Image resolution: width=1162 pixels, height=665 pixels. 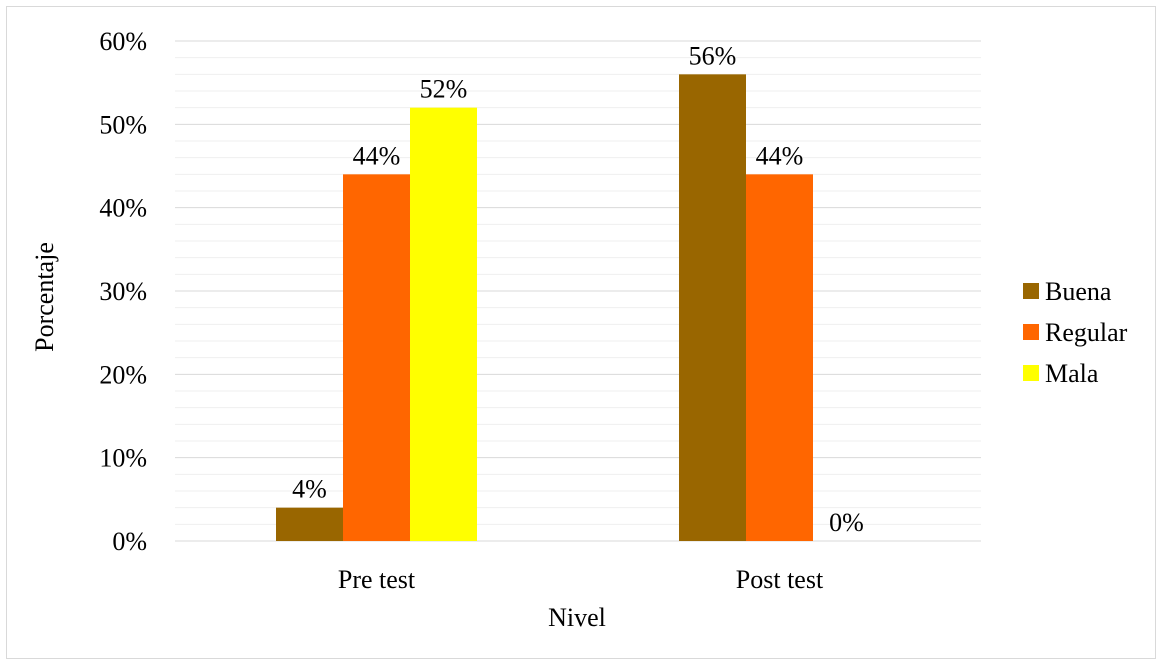 What do you see at coordinates (846, 522) in the screenshot?
I see `data-label: 0%` at bounding box center [846, 522].